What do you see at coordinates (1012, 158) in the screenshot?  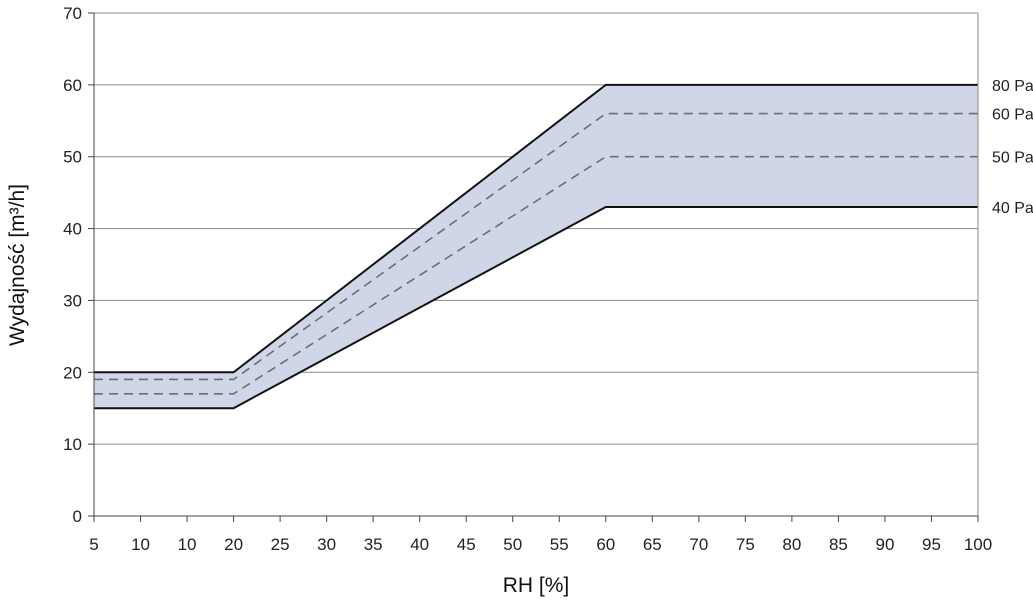 I see `series-label: 50 Pa` at bounding box center [1012, 158].